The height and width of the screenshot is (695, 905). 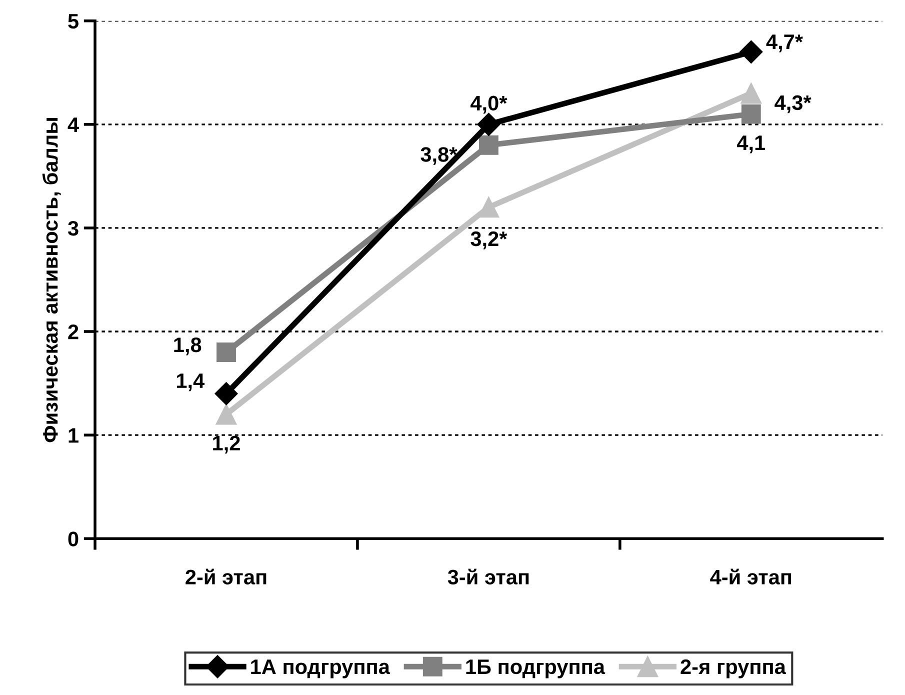 What do you see at coordinates (751, 145) in the screenshot?
I see `data-label: 4,1` at bounding box center [751, 145].